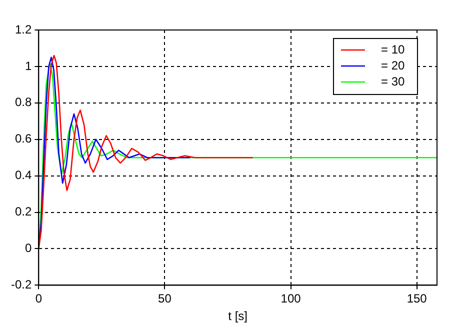 This screenshot has width=461, height=330. What do you see at coordinates (165, 299) in the screenshot?
I see `x-tick-label: 50` at bounding box center [165, 299].